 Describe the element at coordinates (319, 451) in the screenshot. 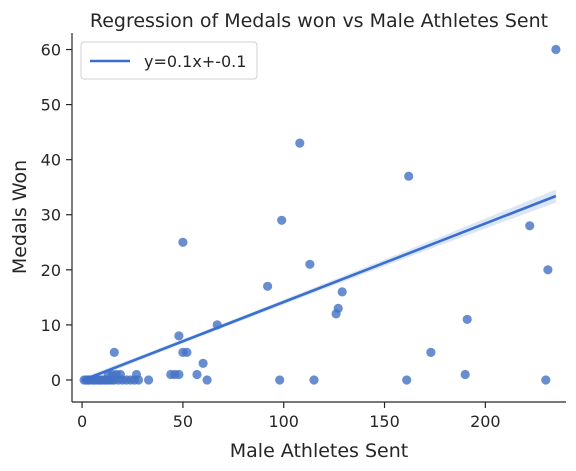

I see `x-axis-label: Male Athletes Sent` at that location.